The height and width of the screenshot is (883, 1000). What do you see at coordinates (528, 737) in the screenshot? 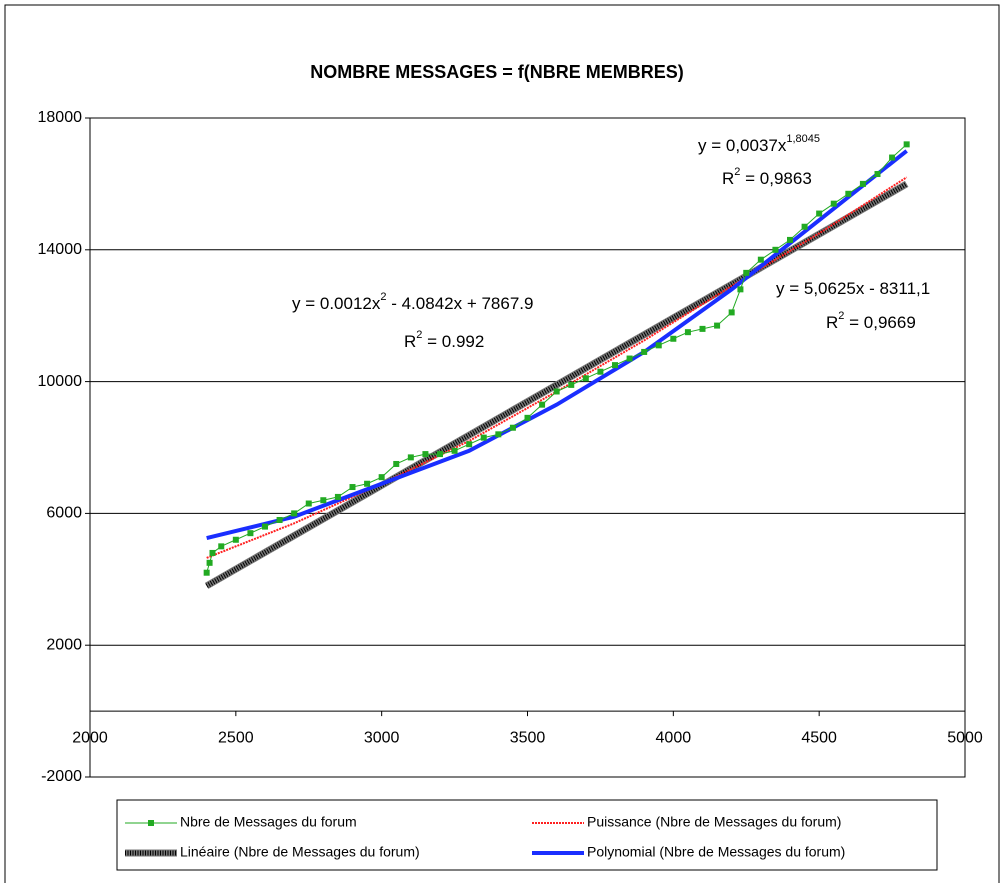
I see `x-tick-label: 3500` at bounding box center [528, 737].